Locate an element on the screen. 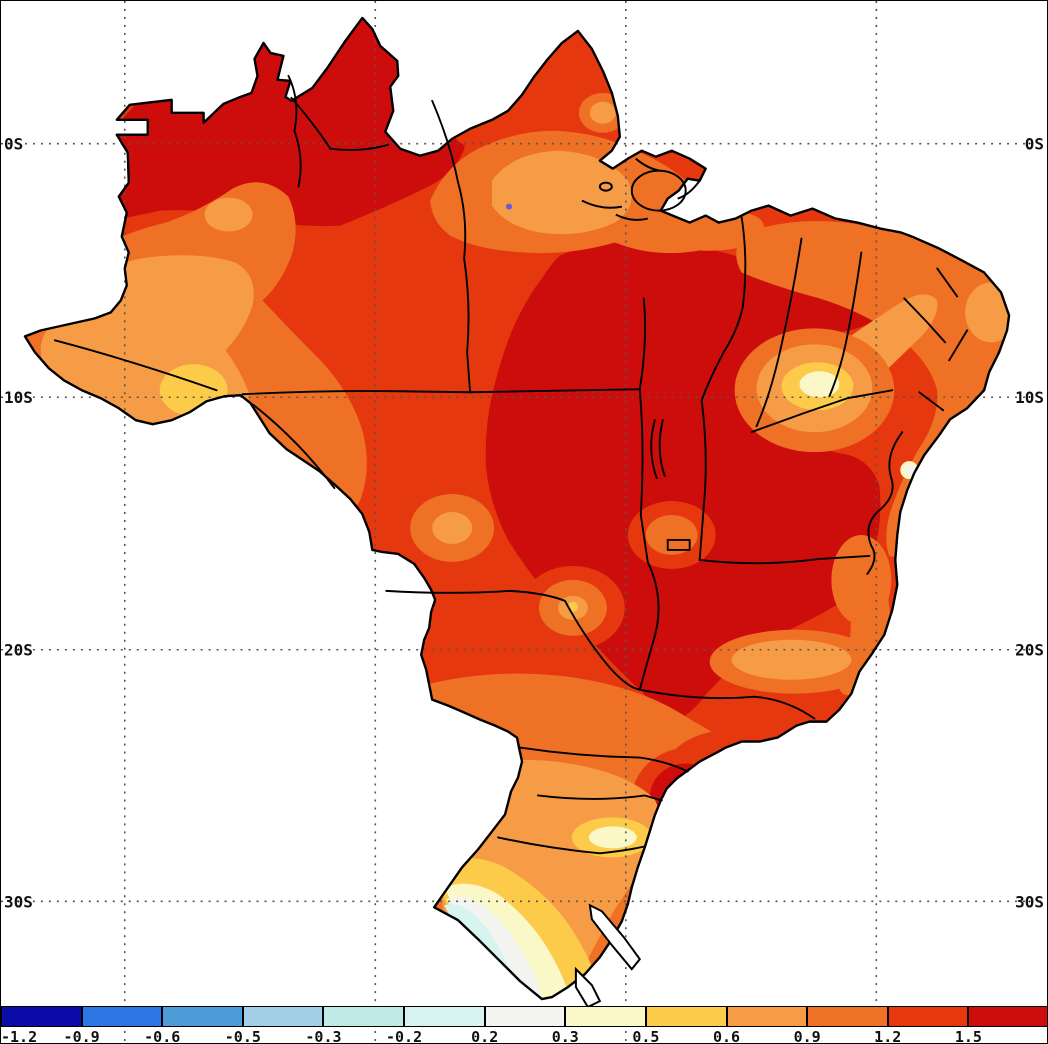 This screenshot has width=1048, height=1044. border-al-se is located at coordinates (931, 401).